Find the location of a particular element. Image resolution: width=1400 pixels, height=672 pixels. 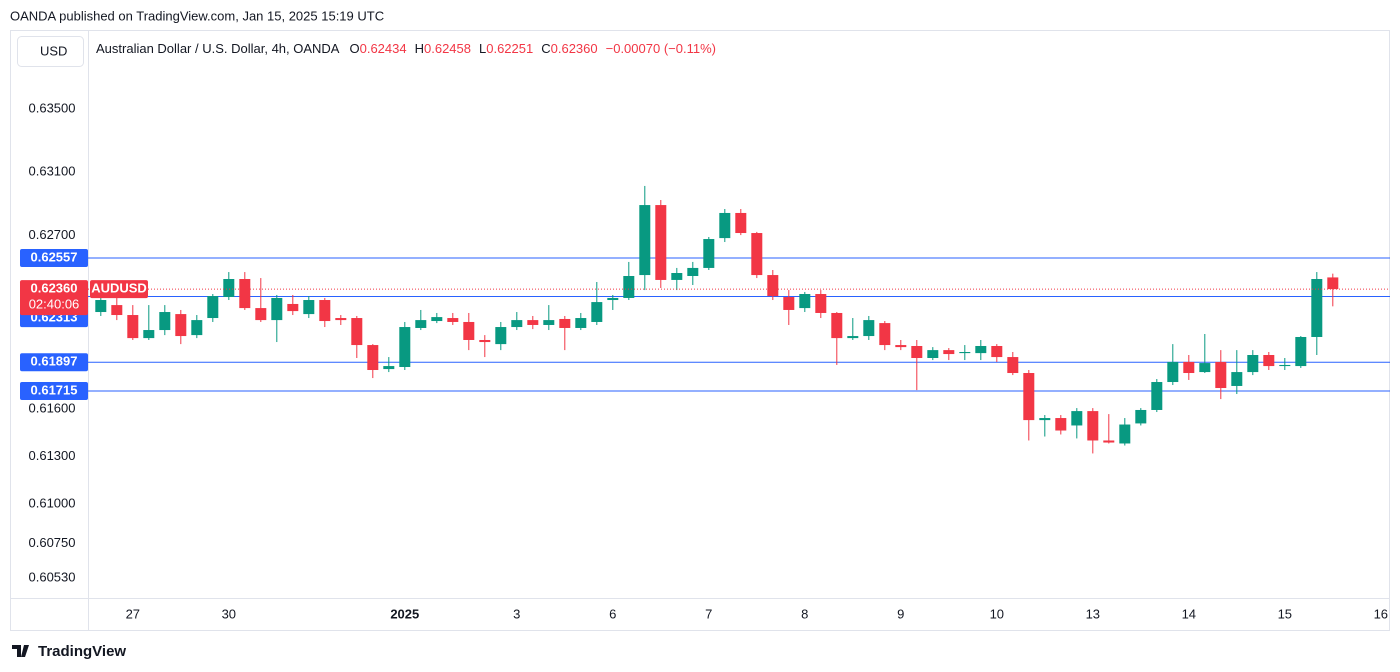

y-tick-label: 0.63100 is located at coordinates (52, 171).